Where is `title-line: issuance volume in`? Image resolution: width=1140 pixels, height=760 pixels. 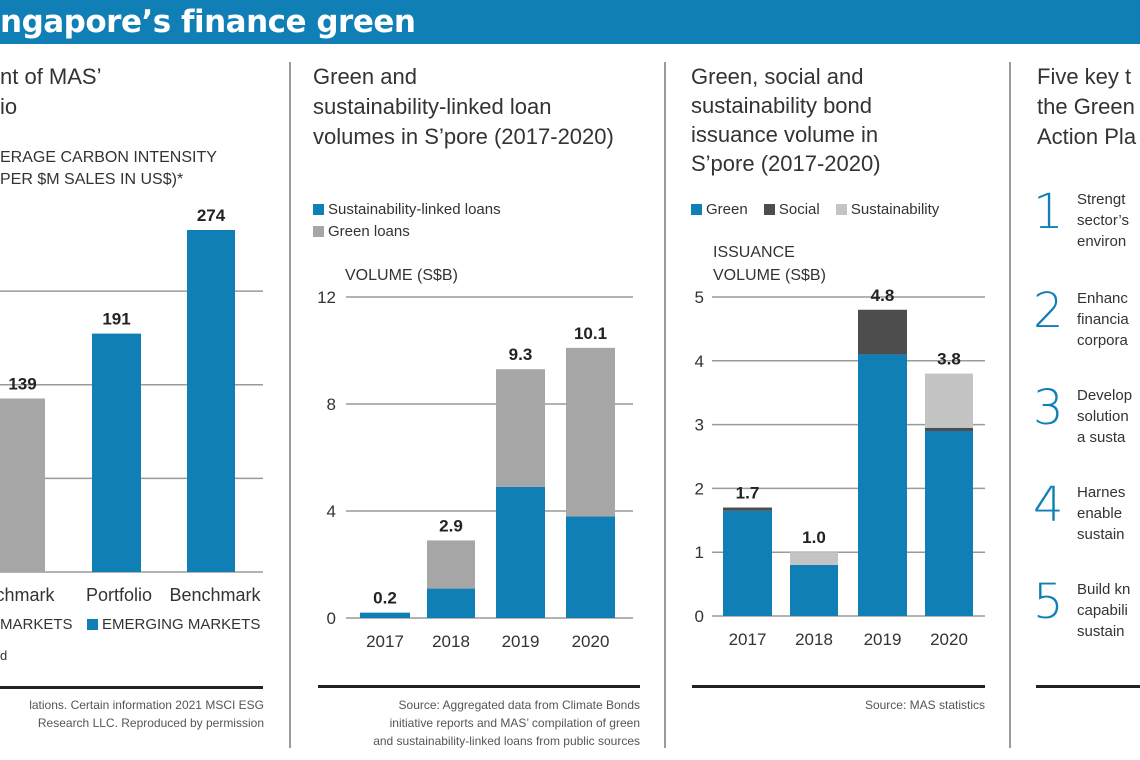 title-line: issuance volume in is located at coordinates (785, 134).